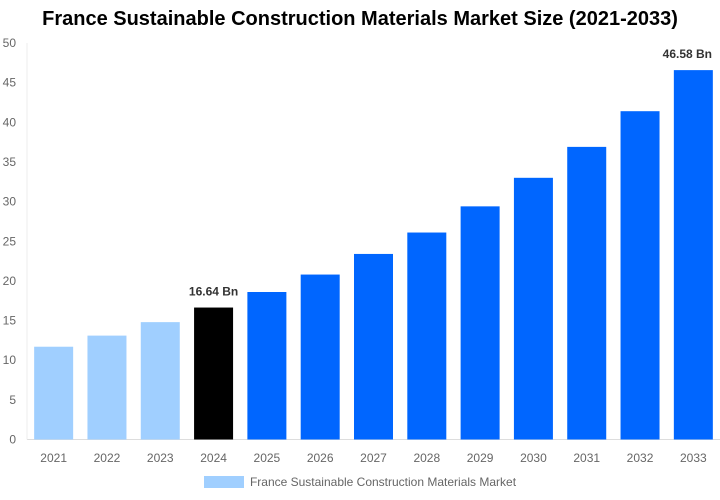 Image resolution: width=720 pixels, height=500 pixels. I want to click on bar-2025, so click(267, 366).